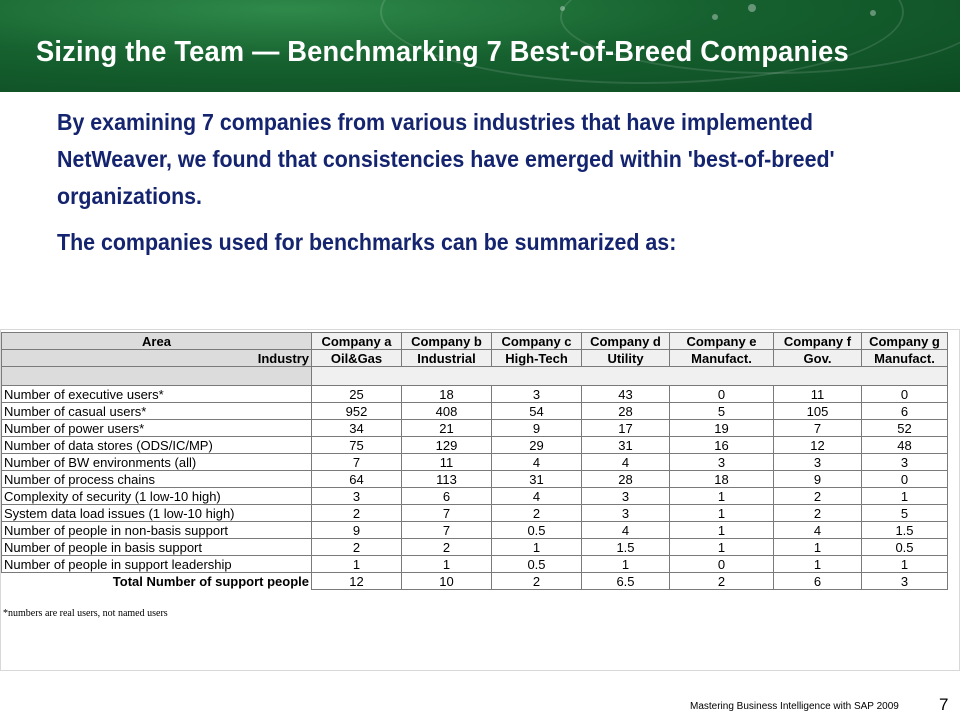  Describe the element at coordinates (904, 358) in the screenshot. I see `industry-cell: Manufact.` at that location.